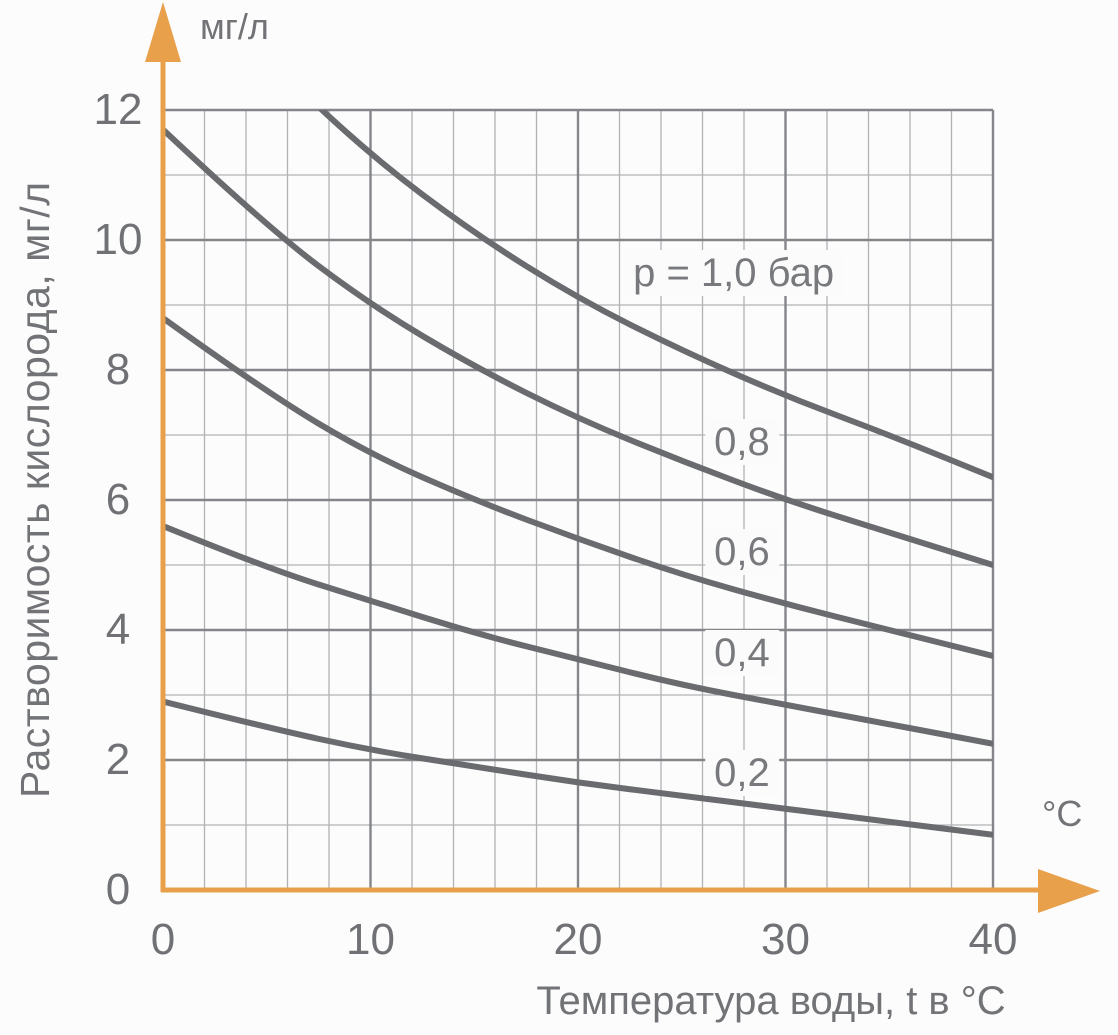  Describe the element at coordinates (118, 629) in the screenshot. I see `y-tick-label-4: 4` at that location.